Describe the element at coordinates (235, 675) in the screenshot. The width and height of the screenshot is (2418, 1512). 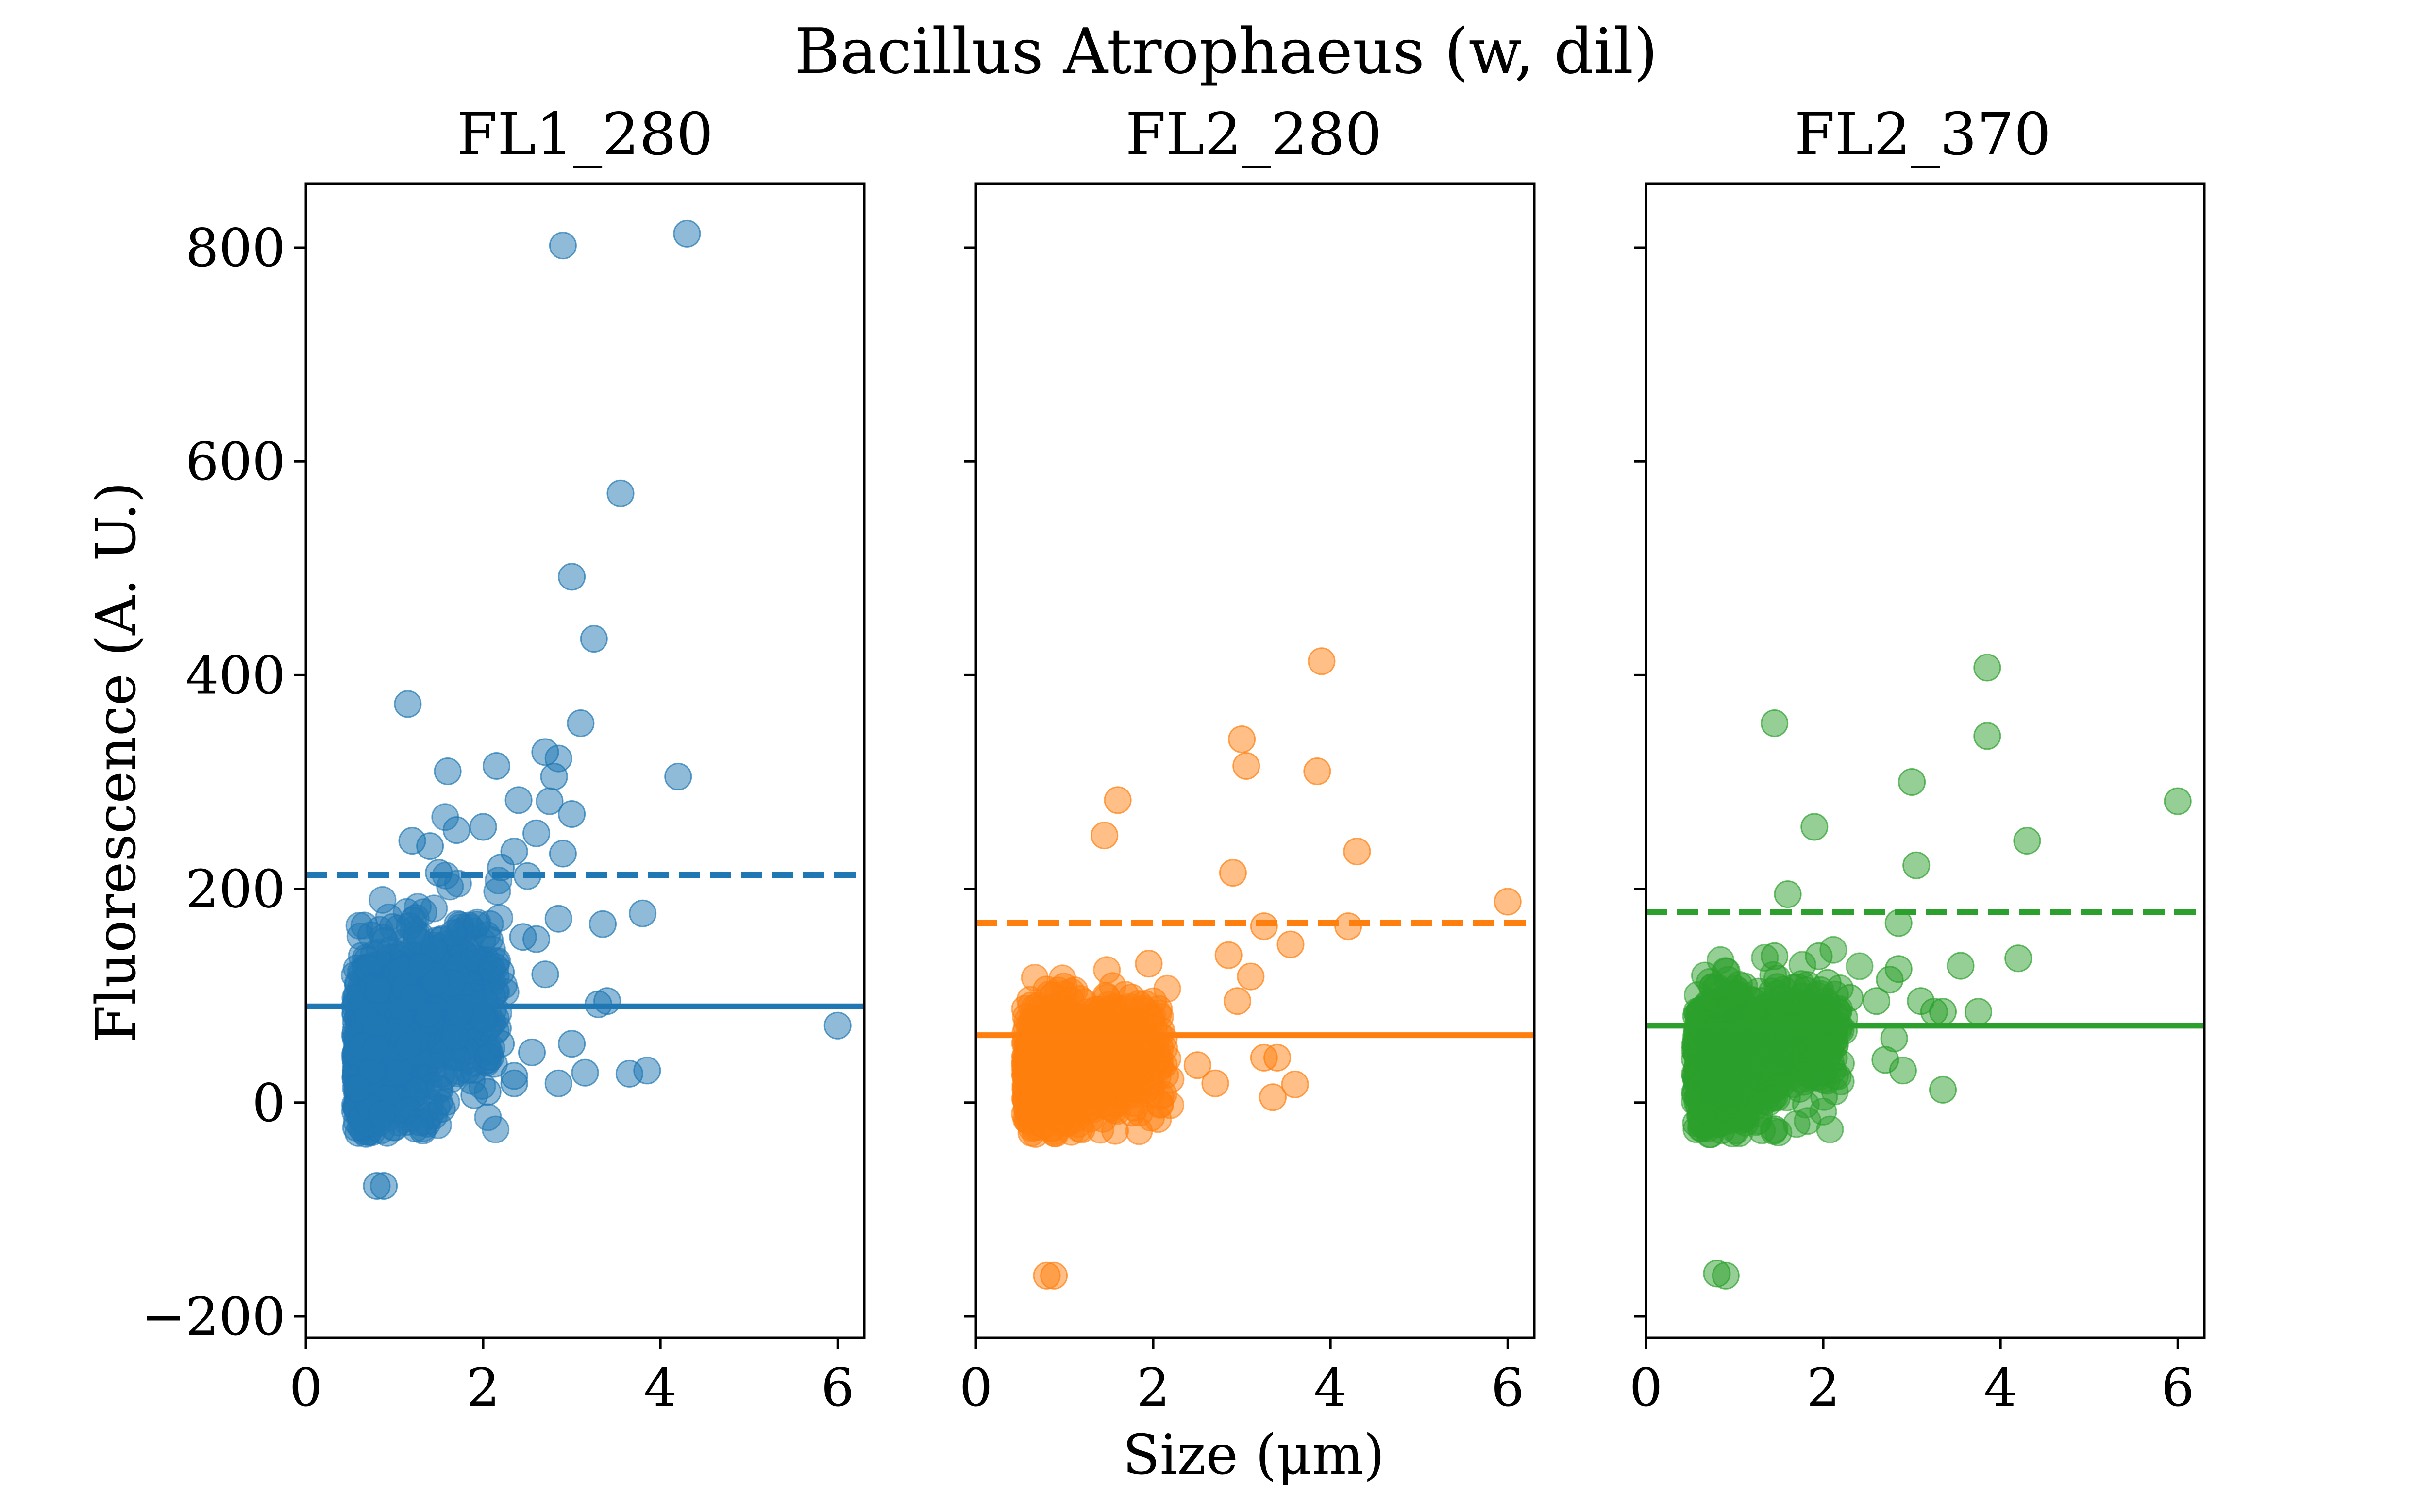
I see `y-tick-label: 400` at that location.